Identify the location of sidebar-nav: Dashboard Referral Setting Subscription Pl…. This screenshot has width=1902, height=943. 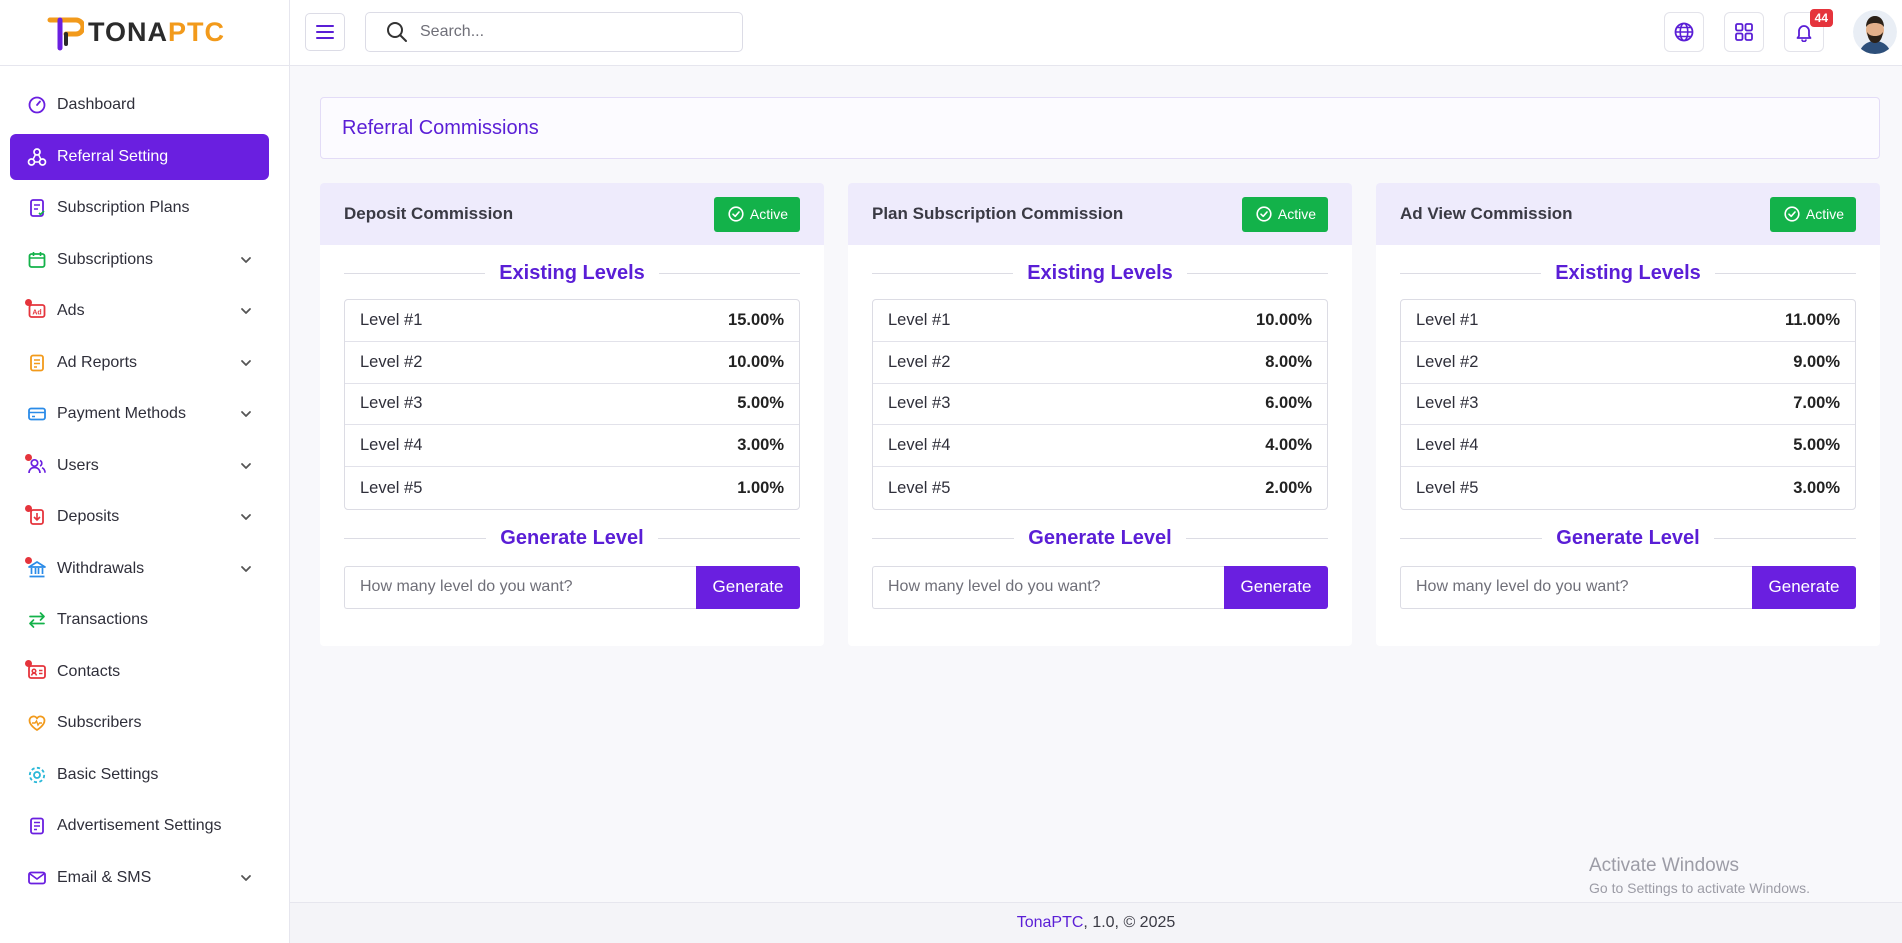
(144, 483).